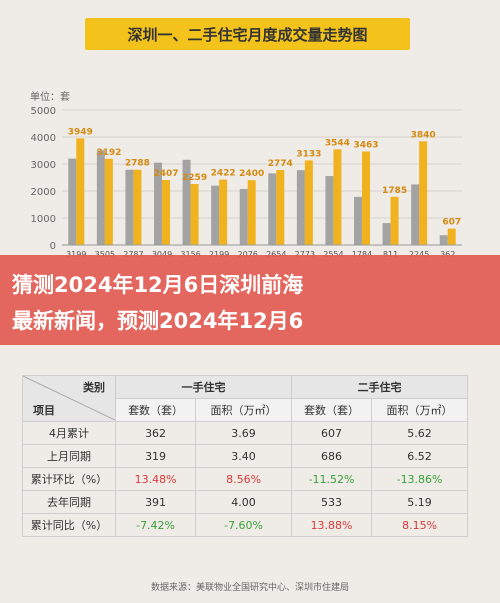  Describe the element at coordinates (162, 254) in the screenshot. I see `data-label-gray: 3049` at that location.